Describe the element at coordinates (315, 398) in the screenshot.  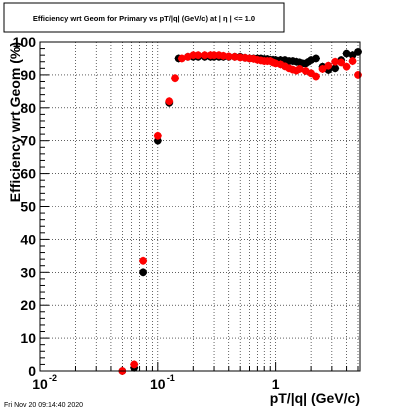
I see `x-axis-title: pT/|q| (GeV/c)` at that location.